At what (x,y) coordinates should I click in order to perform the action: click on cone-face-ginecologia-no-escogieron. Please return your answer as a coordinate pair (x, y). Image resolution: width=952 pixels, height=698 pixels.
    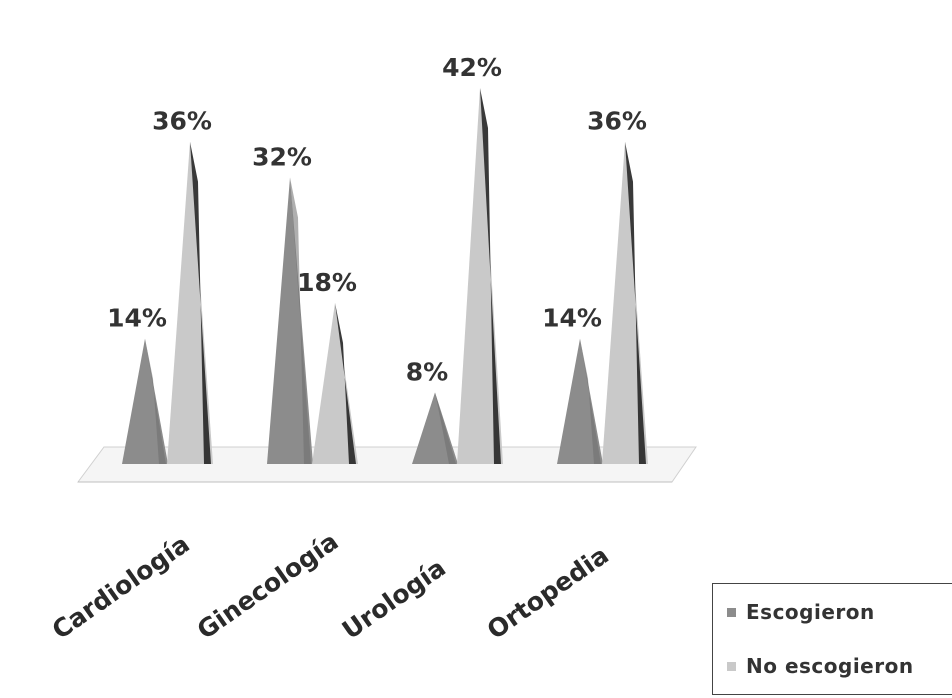
    Looking at the image, I should click on (335, 383).